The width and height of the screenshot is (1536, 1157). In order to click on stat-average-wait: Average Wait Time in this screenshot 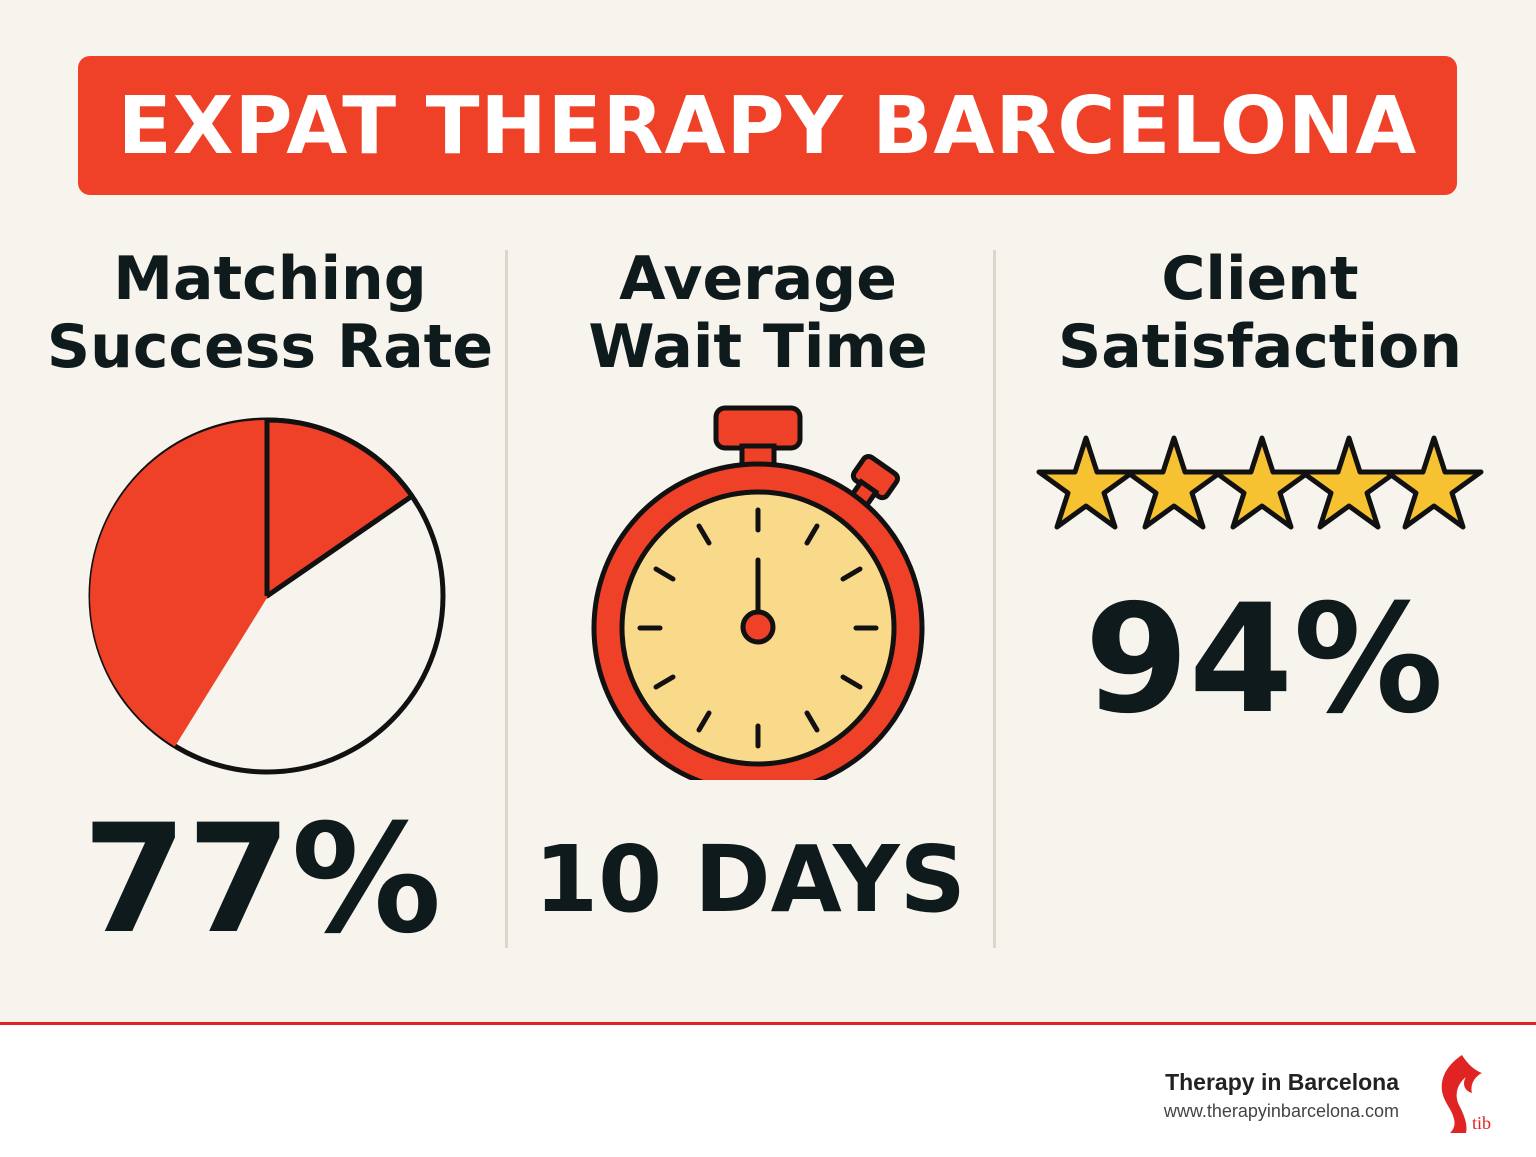, I will do `click(758, 313)`.